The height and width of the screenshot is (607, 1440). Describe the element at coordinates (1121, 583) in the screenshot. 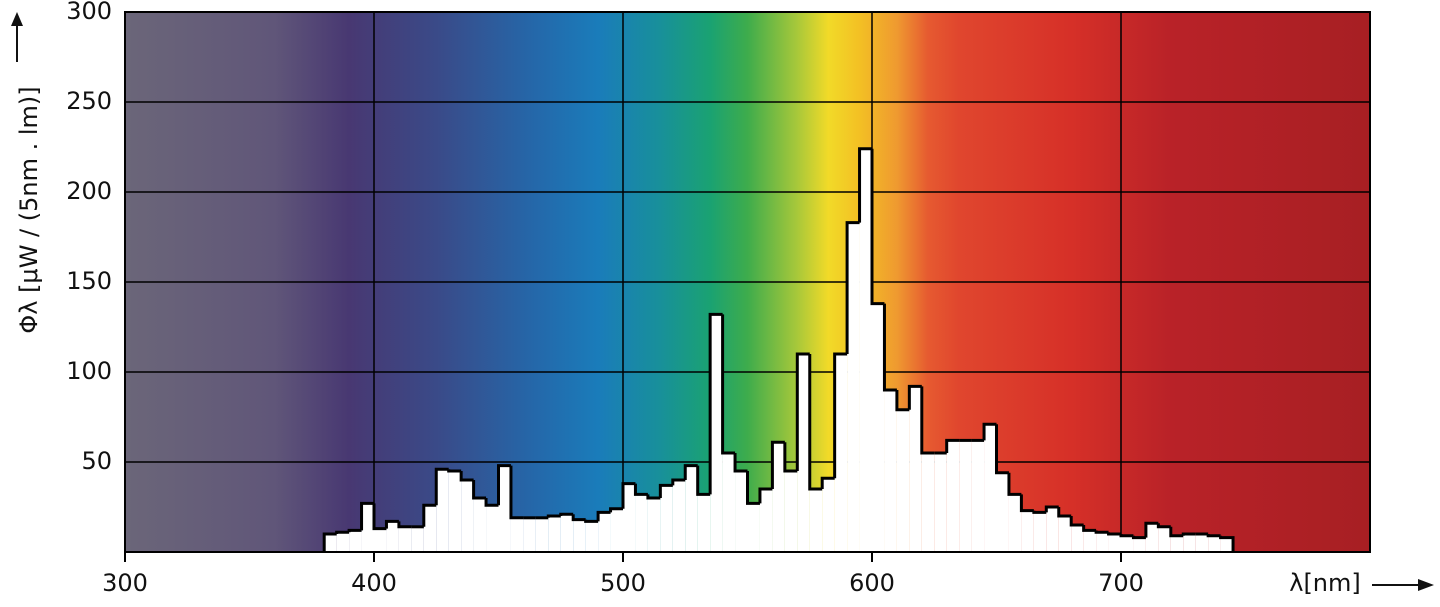

I see `x-tick-label: 700` at that location.